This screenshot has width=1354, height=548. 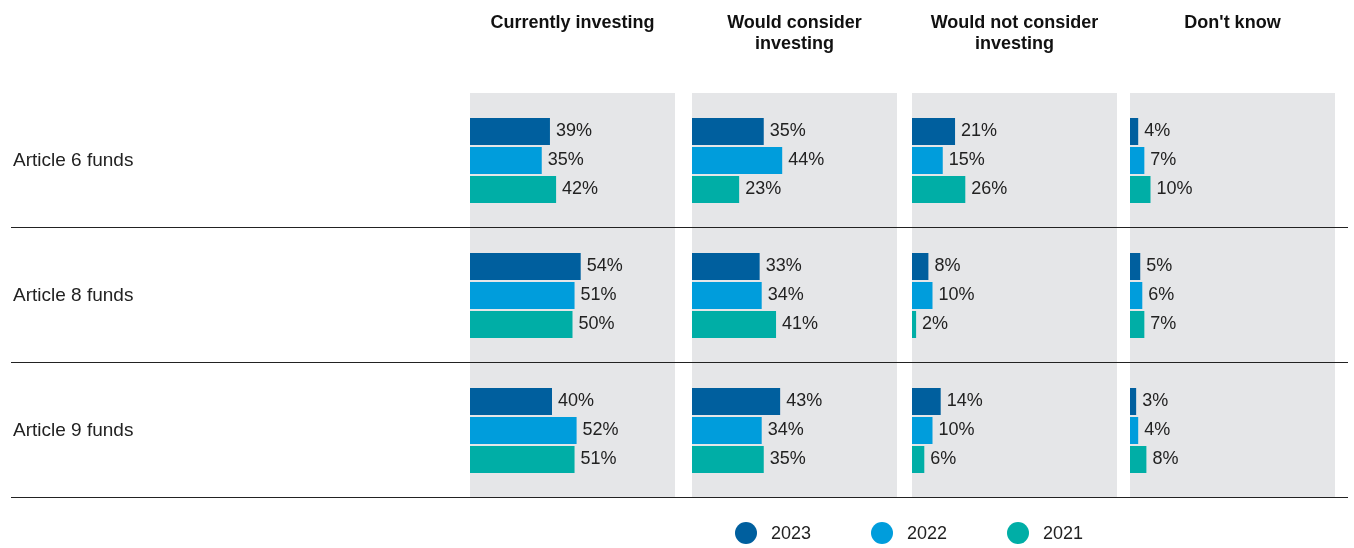 What do you see at coordinates (580, 188) in the screenshot?
I see `data-label: 42%` at bounding box center [580, 188].